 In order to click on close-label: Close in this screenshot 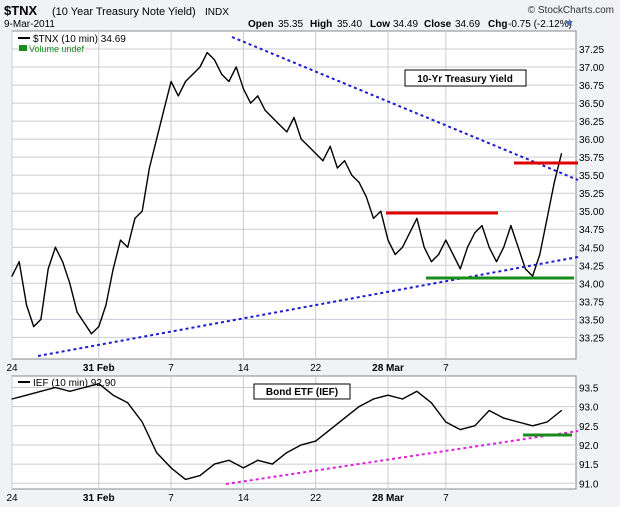, I will do `click(438, 24)`.